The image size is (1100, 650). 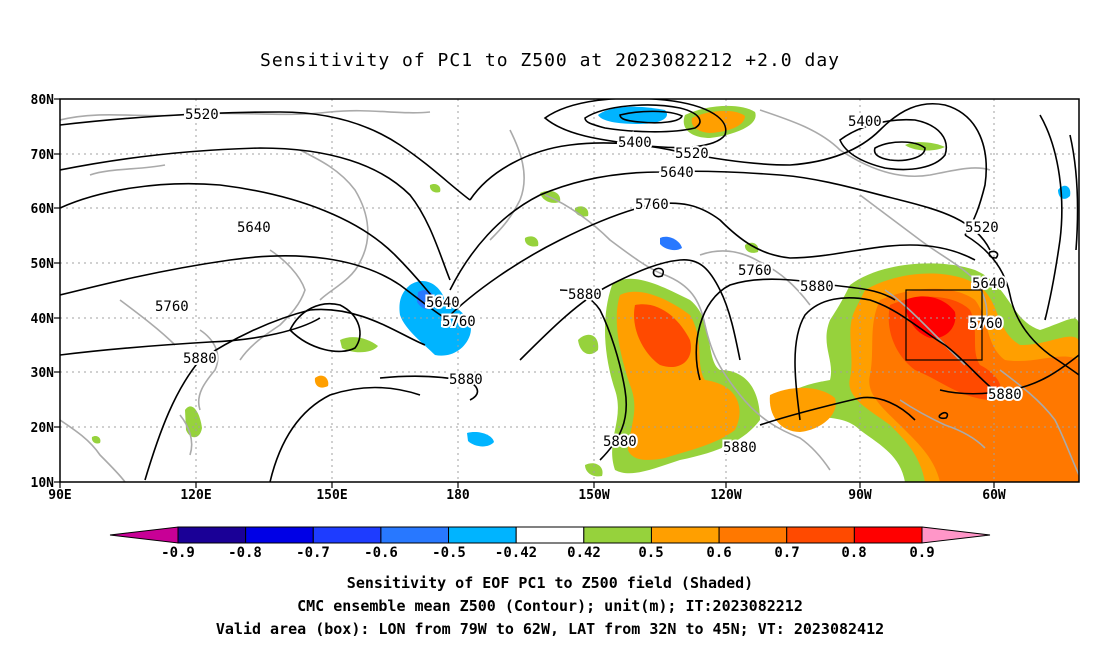 What do you see at coordinates (593, 495) in the screenshot?
I see `lon-label: 150W` at bounding box center [593, 495].